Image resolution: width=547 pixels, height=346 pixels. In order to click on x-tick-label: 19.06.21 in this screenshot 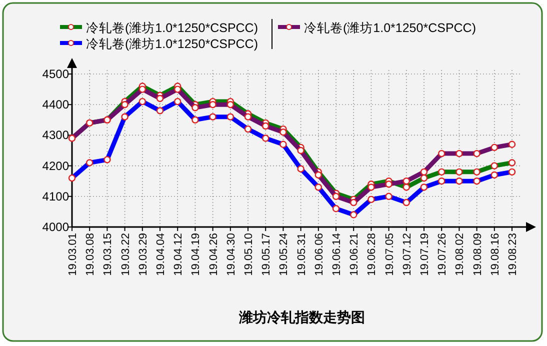, I will do `click(354, 254)`.